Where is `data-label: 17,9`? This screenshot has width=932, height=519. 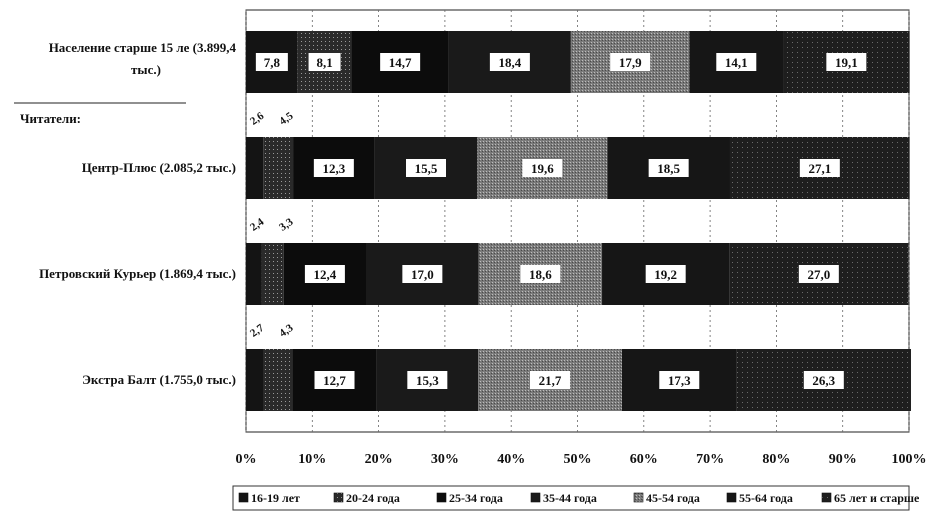 data-label: 17,9 is located at coordinates (630, 62).